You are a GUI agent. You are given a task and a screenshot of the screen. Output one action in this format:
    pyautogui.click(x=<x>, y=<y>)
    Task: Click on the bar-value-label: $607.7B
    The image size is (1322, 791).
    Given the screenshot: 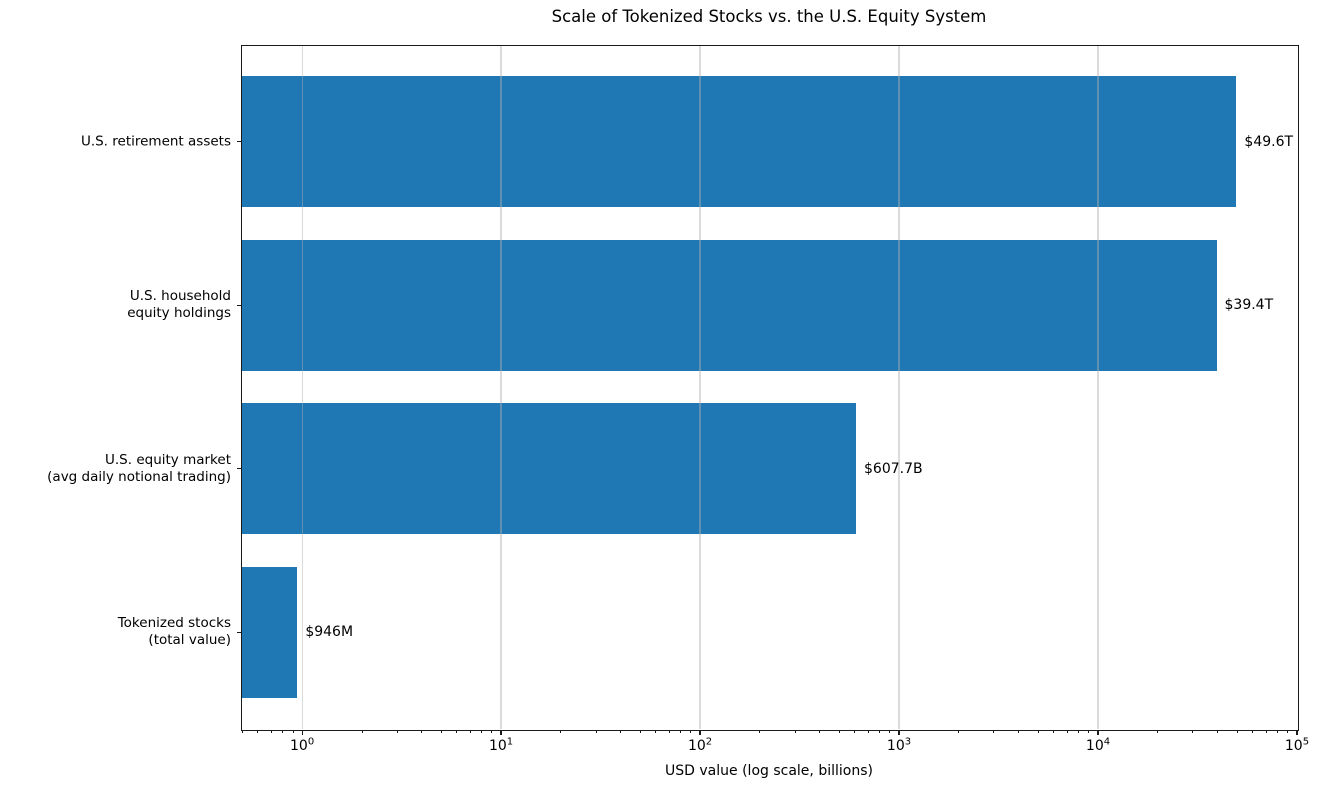 What is the action you would take?
    pyautogui.click(x=893, y=468)
    